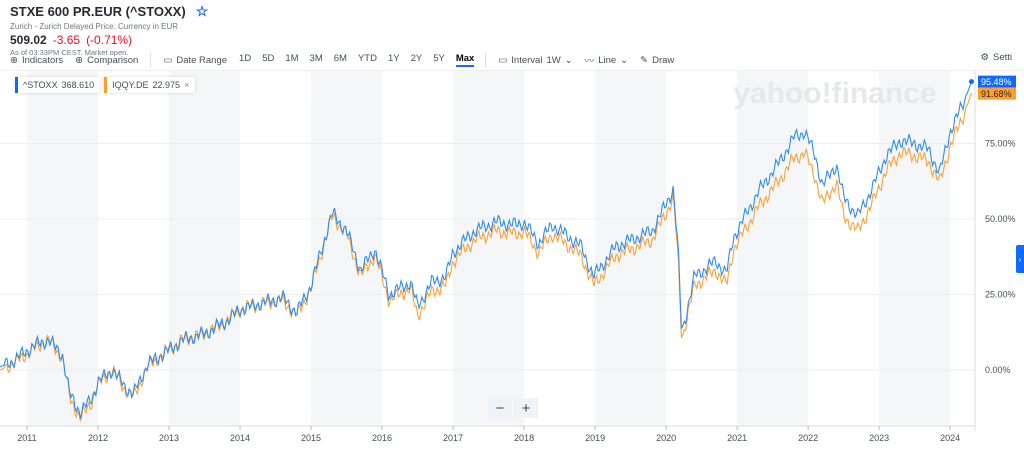 This screenshot has width=1024, height=465. I want to click on quote-change: -3.65, so click(66, 40).